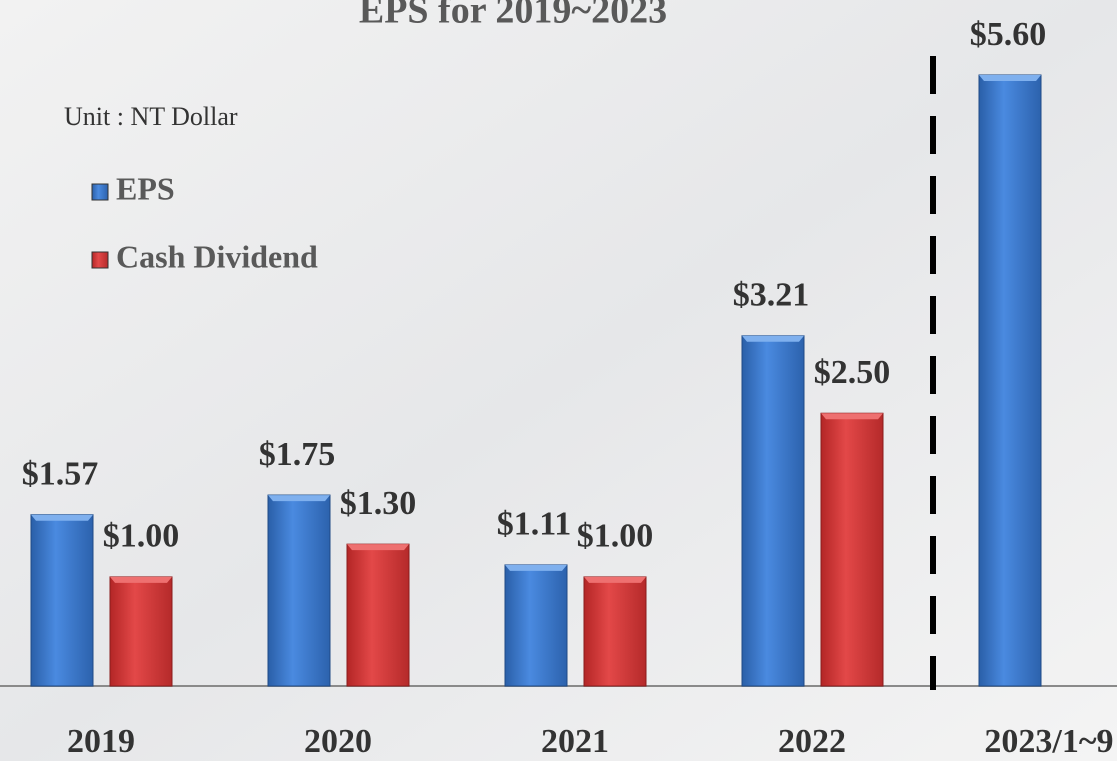  What do you see at coordinates (297, 454) in the screenshot?
I see `data-label: $1.75` at bounding box center [297, 454].